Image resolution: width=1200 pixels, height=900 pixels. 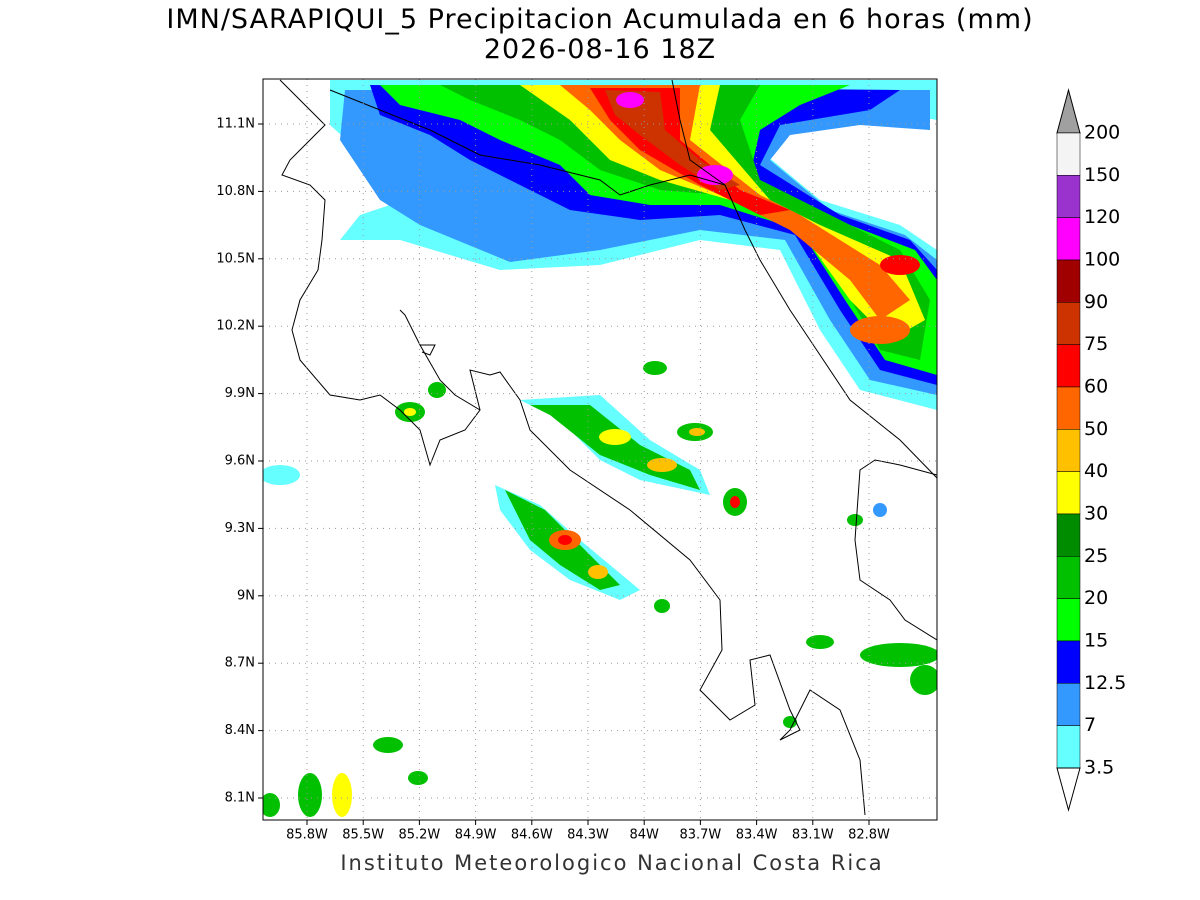 I want to click on lon-tick-label: 85.8W, so click(x=307, y=835).